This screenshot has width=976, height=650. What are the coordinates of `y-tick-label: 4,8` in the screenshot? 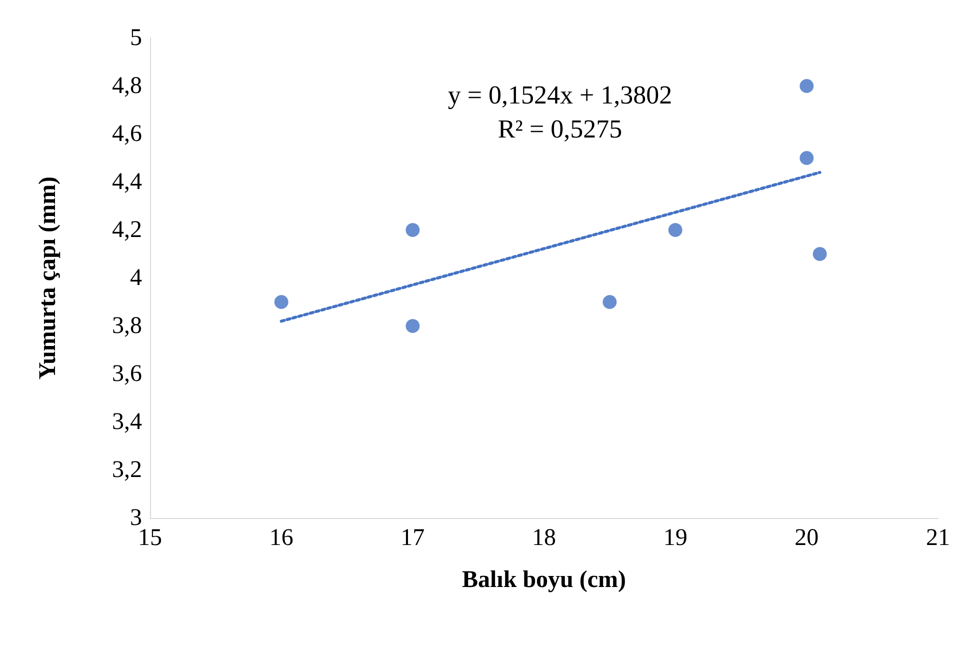 It's located at (127, 86).